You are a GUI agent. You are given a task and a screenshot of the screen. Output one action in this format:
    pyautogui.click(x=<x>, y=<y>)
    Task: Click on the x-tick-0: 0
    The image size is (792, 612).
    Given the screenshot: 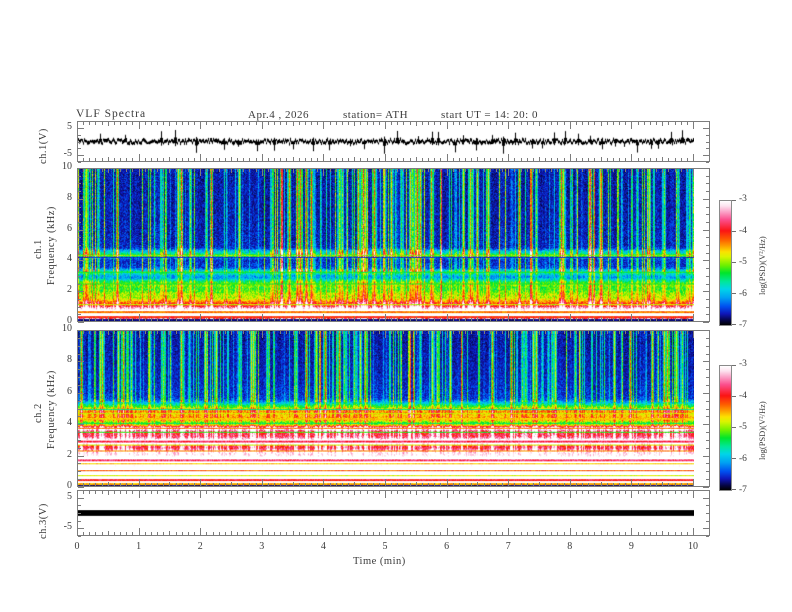 What is the action you would take?
    pyautogui.click(x=77, y=546)
    